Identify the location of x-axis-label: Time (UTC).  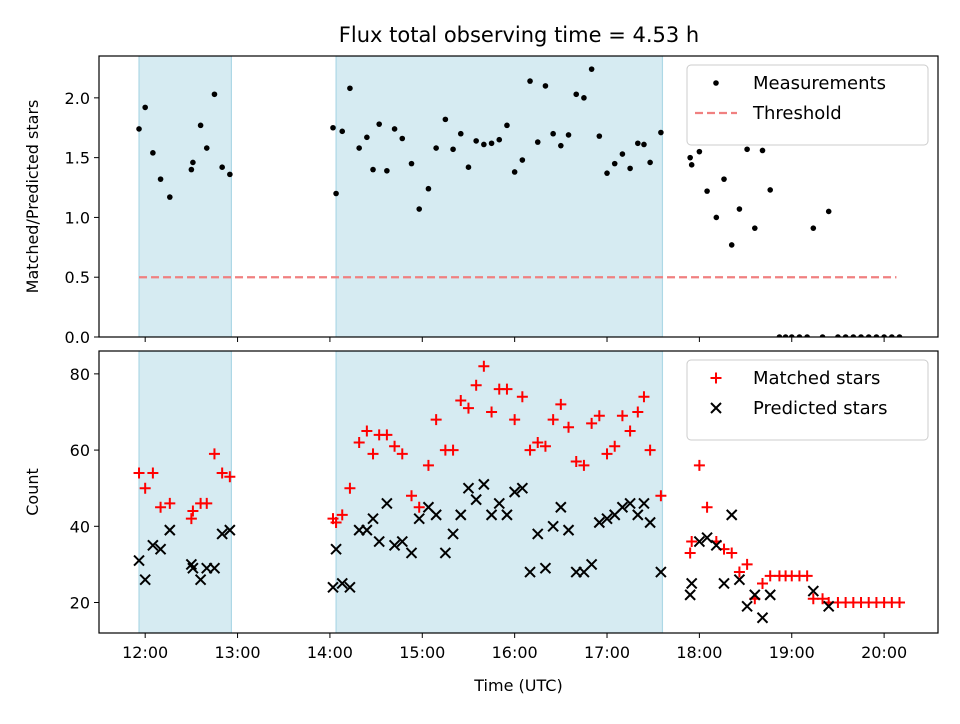
(517, 685).